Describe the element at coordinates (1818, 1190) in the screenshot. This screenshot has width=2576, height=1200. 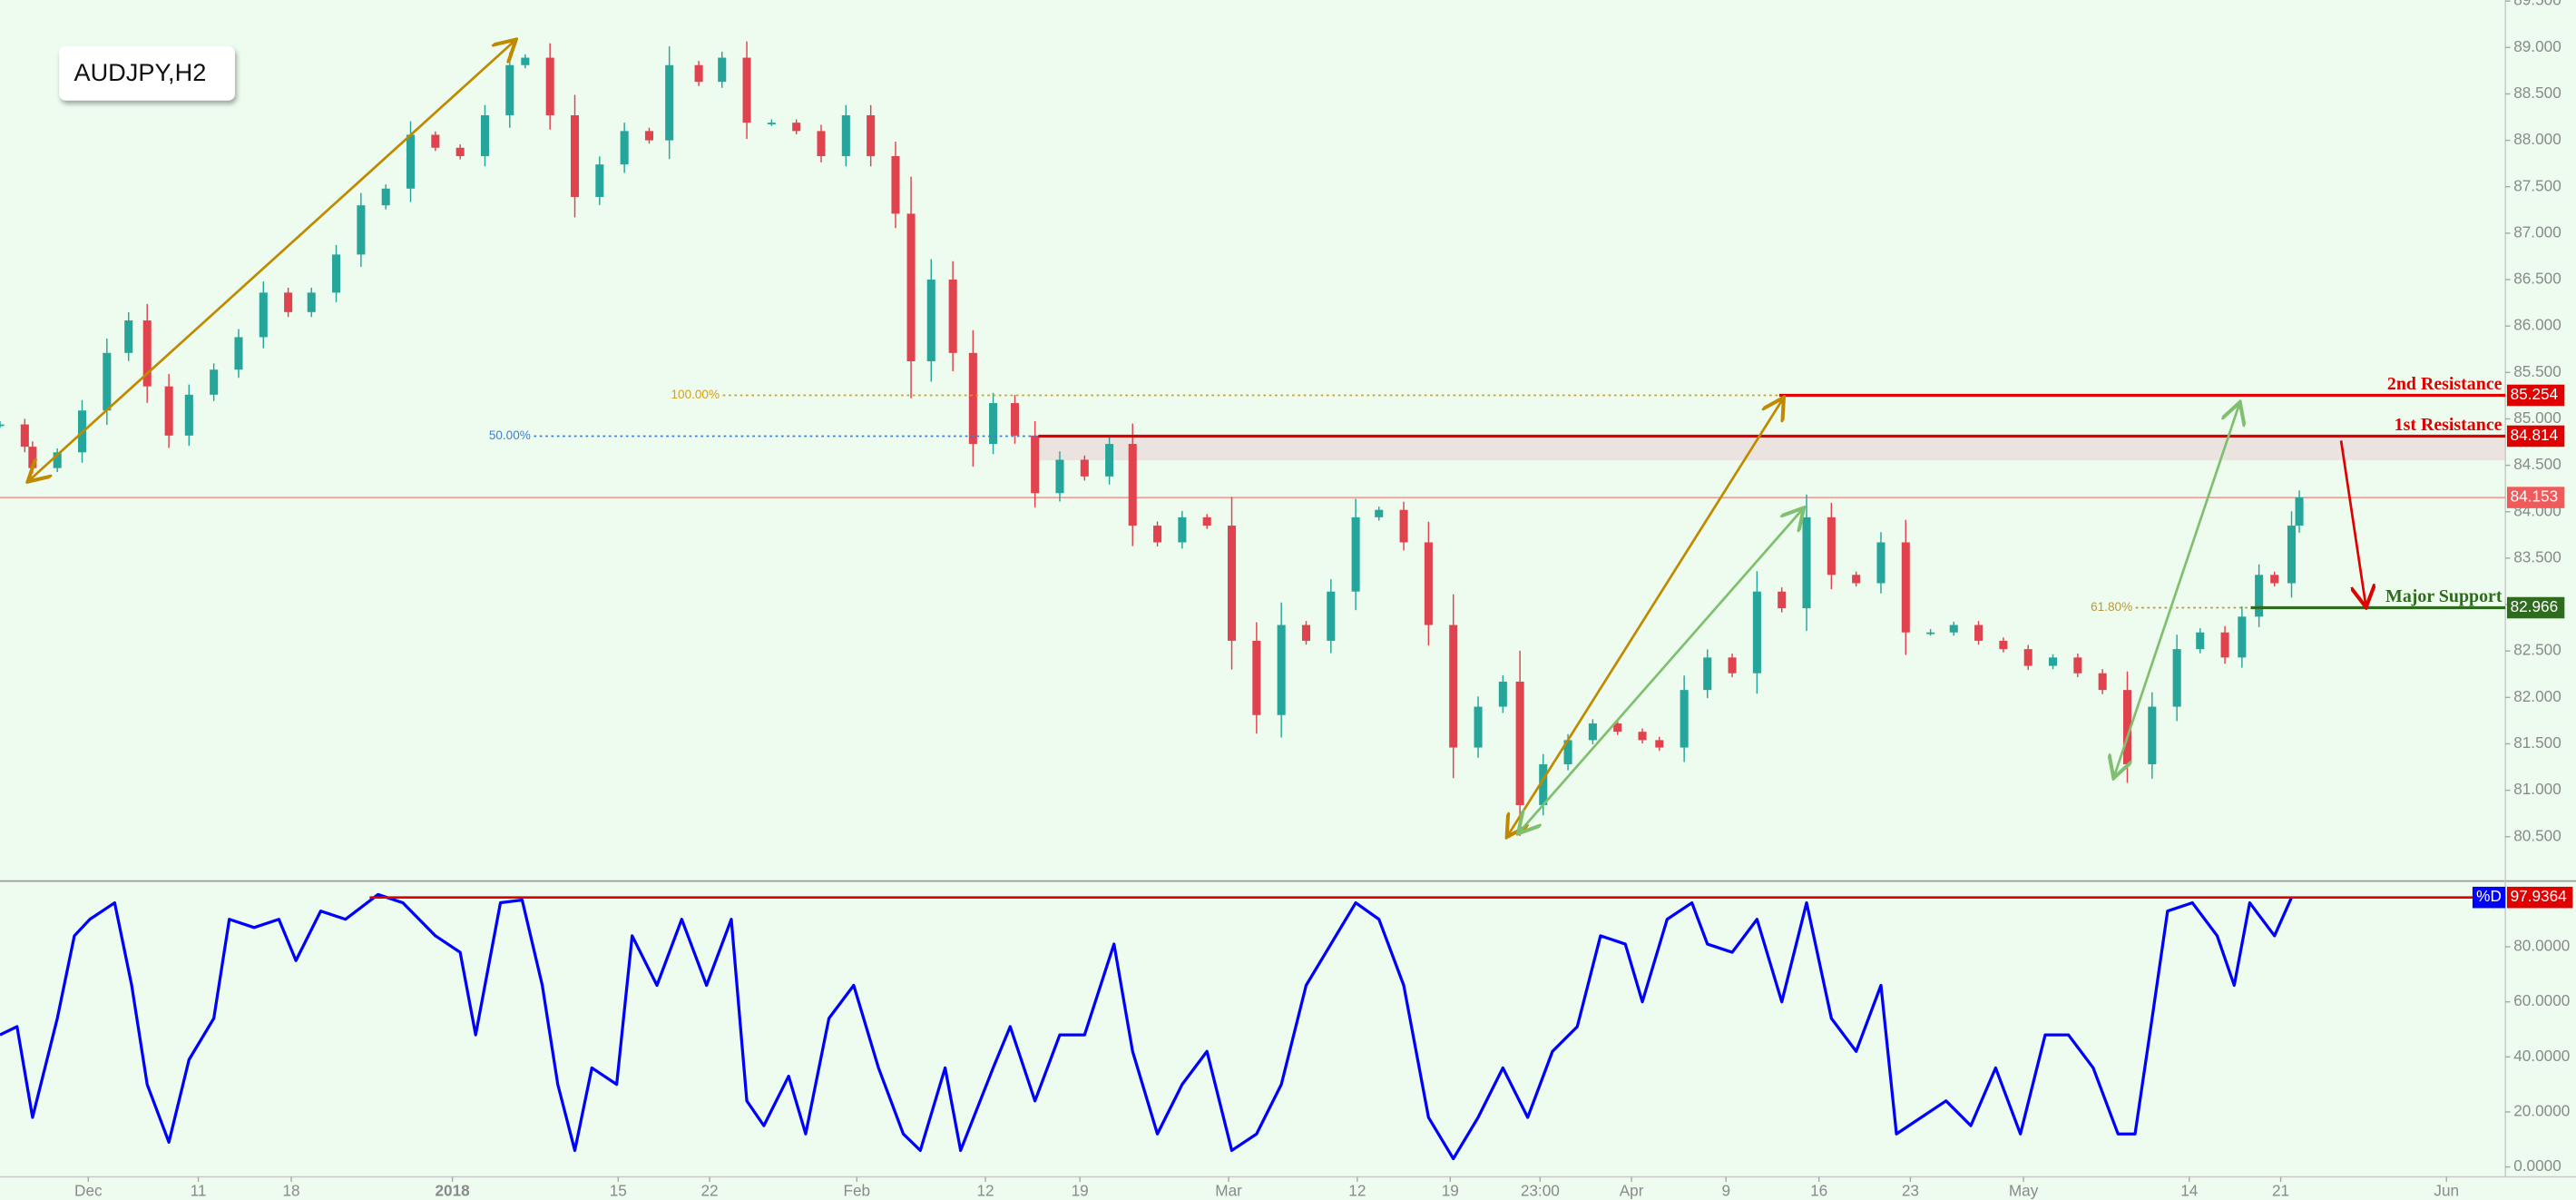
I see `x-tick-label: 16` at that location.